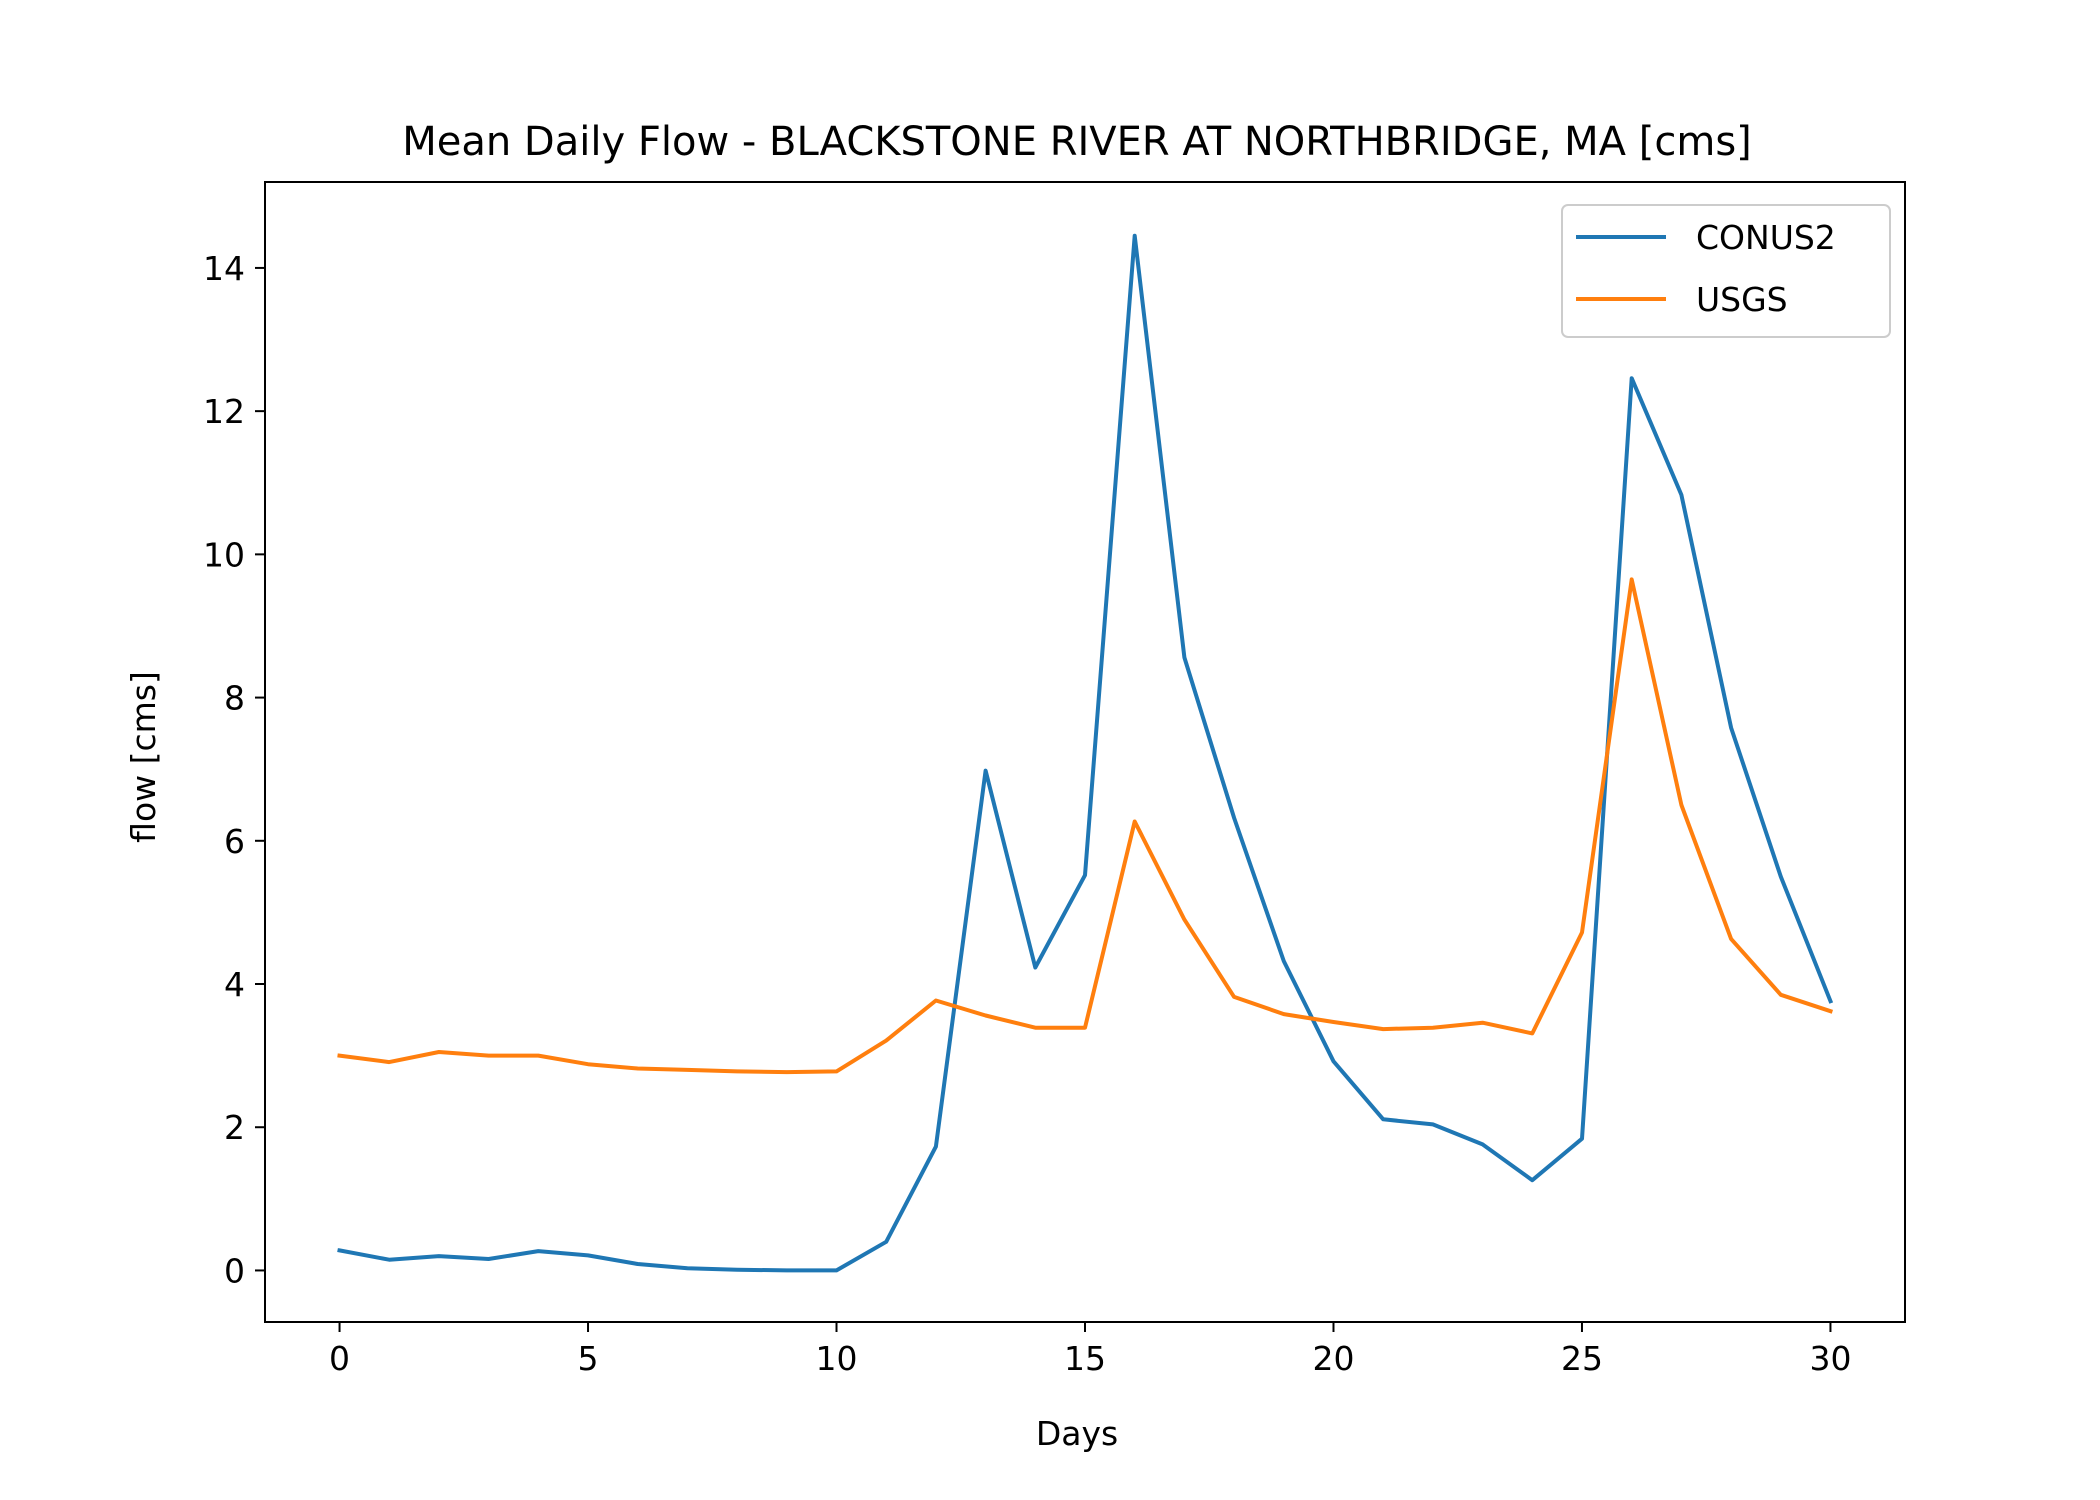 This screenshot has width=2100, height=1500. I want to click on y-tick-label: 0, so click(234, 1270).